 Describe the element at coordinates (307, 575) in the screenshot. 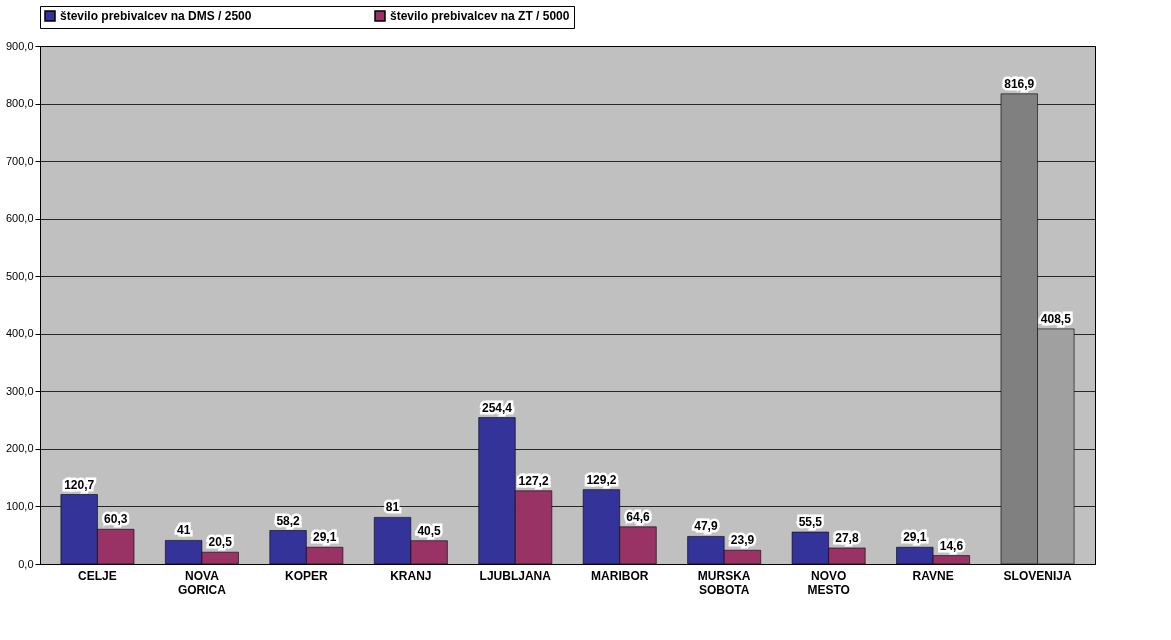

I see `x-tick-label: KOPER` at that location.